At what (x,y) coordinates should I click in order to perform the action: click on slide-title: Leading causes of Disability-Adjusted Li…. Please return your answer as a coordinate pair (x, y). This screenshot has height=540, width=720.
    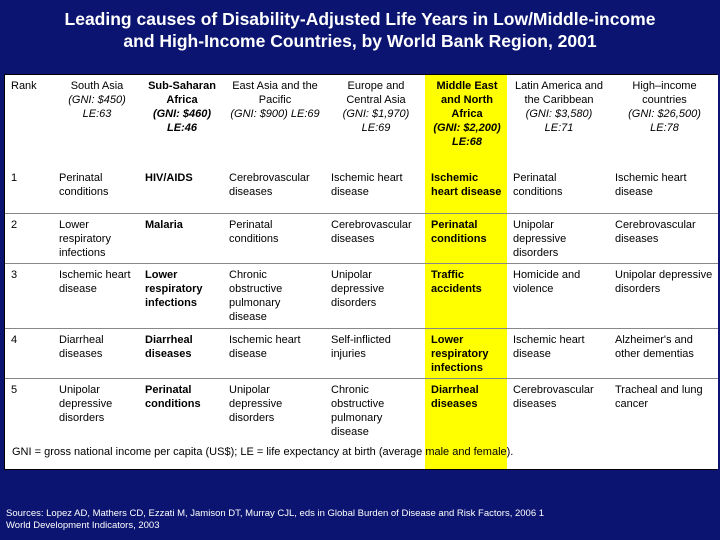
    Looking at the image, I should click on (360, 30).